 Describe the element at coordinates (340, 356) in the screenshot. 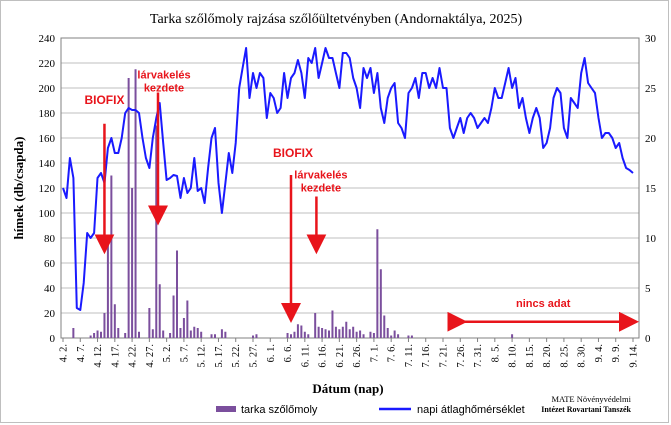

I see `x-tick-label: 6. 21.` at that location.